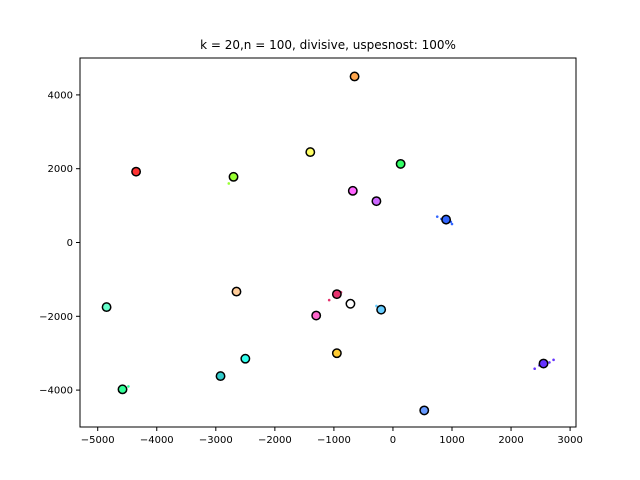  Describe the element at coordinates (569, 440) in the screenshot. I see `x-tick-label: 3000` at that location.